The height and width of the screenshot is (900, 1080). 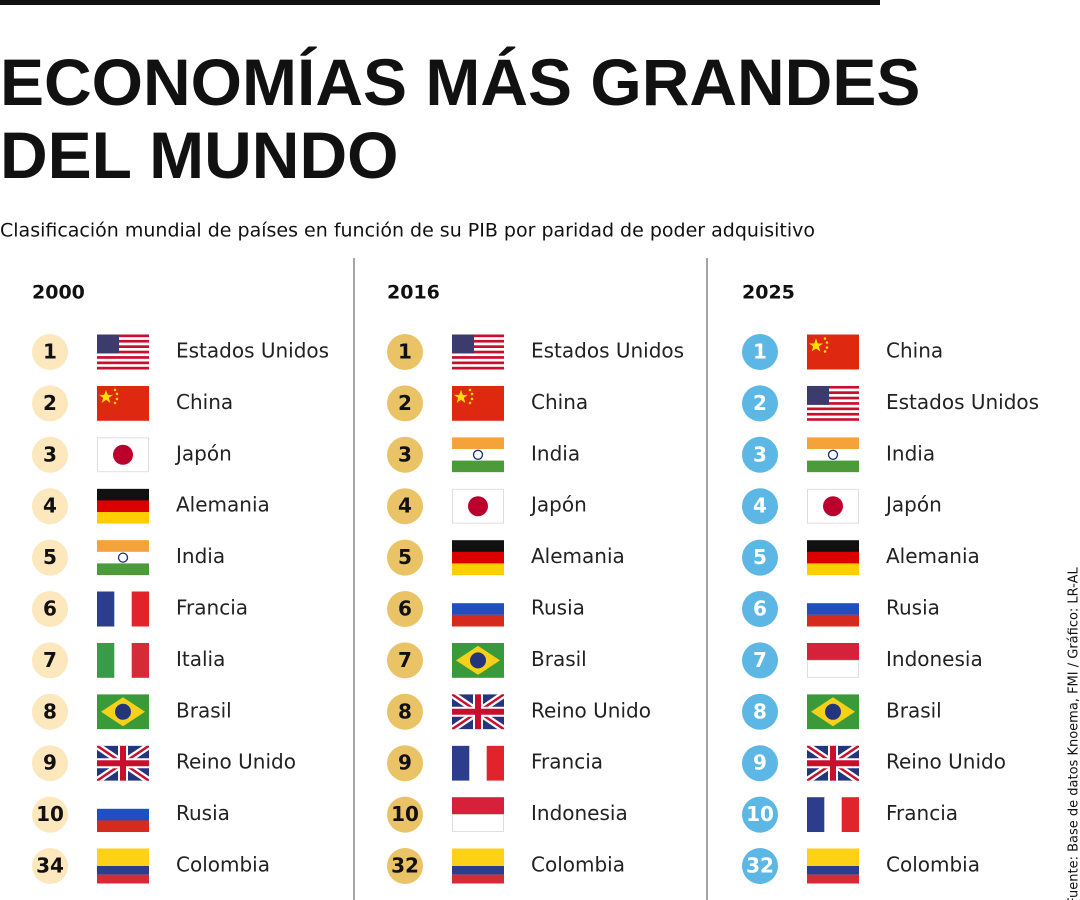 I want to click on title-line: DEL MUNDO, so click(x=199, y=155).